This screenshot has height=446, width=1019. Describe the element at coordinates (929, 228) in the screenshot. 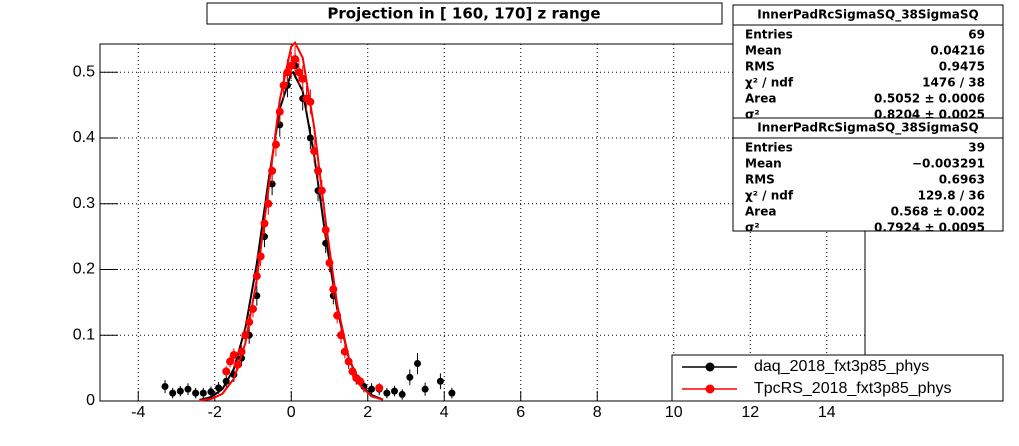

I see `stats-value: 0.7924 ± 0.0095` at that location.